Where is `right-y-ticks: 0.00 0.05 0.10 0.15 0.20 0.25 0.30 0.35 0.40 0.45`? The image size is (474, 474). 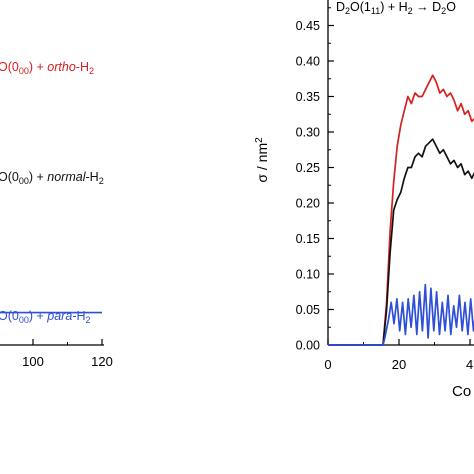 right-y-ticks: 0.00 0.05 0.10 0.15 0.20 0.25 0.30 0.35 0.40 0.45 is located at coordinates (315, 180).